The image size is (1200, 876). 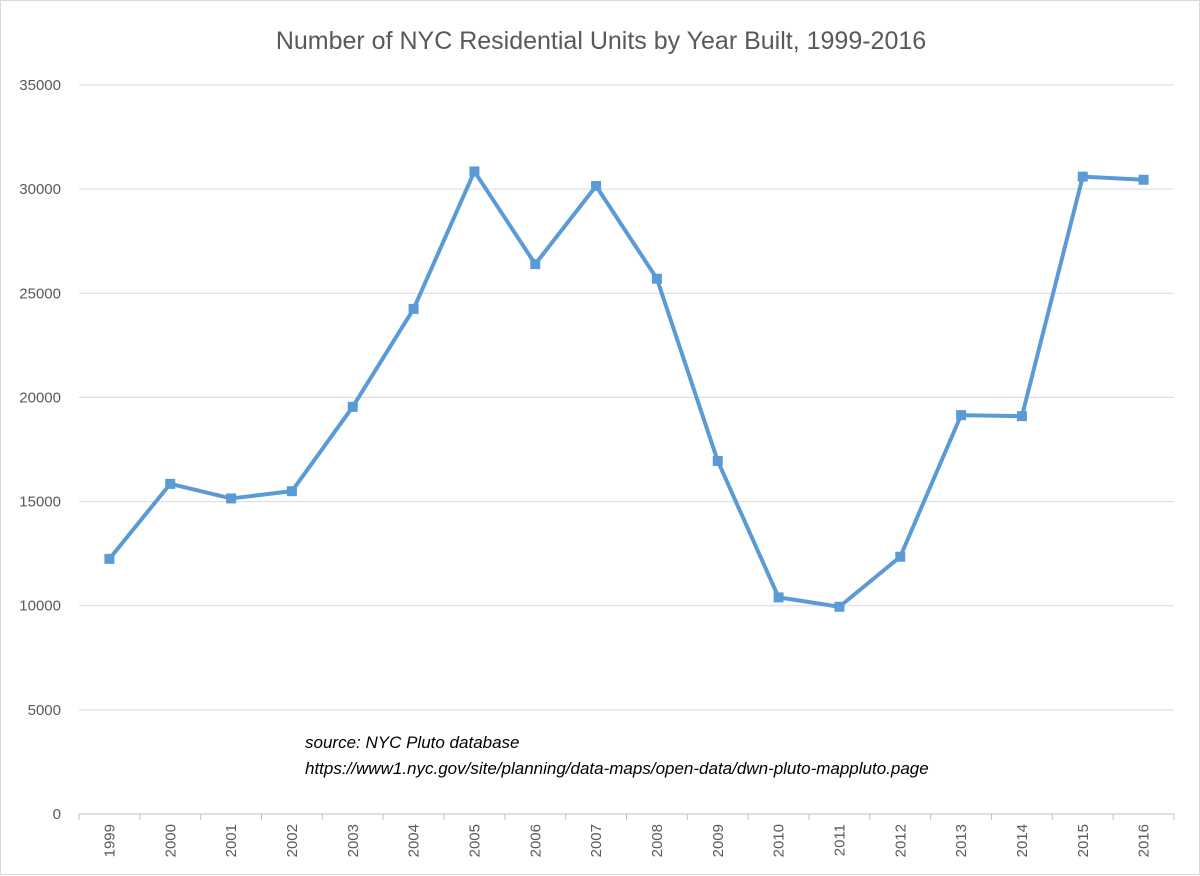 I want to click on y-tick-label-35000: 35000, so click(x=40, y=85).